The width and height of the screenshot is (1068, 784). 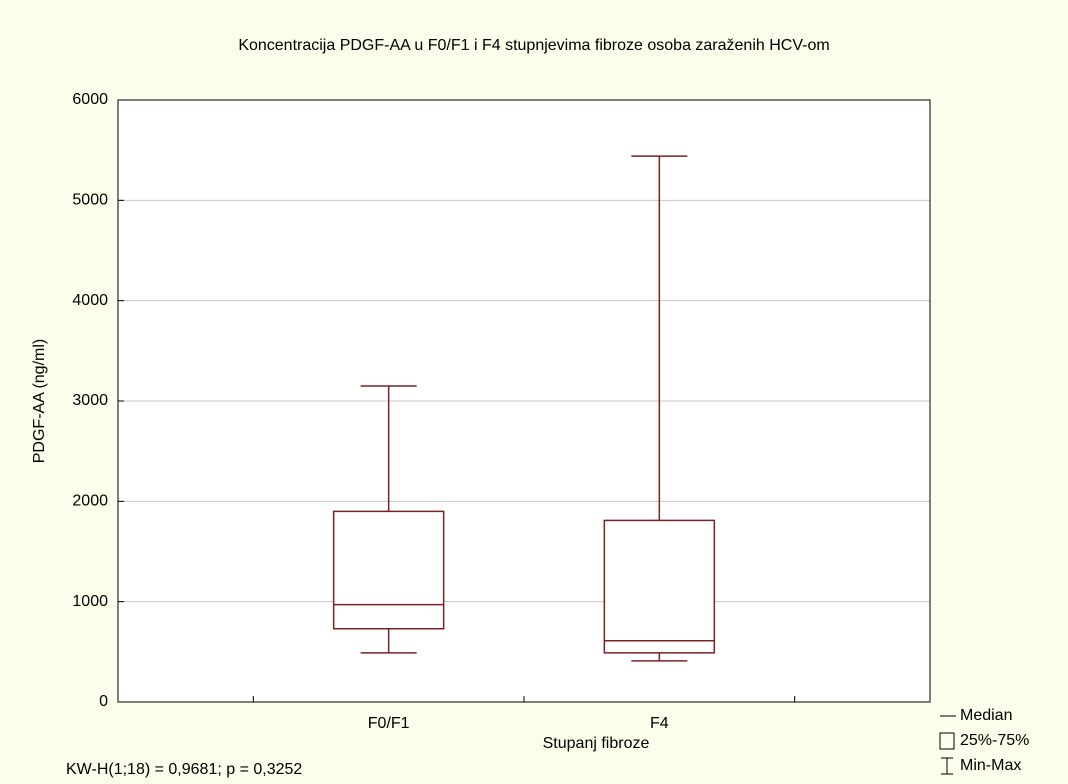 What do you see at coordinates (90, 400) in the screenshot?
I see `y-tick-label: 3000` at bounding box center [90, 400].